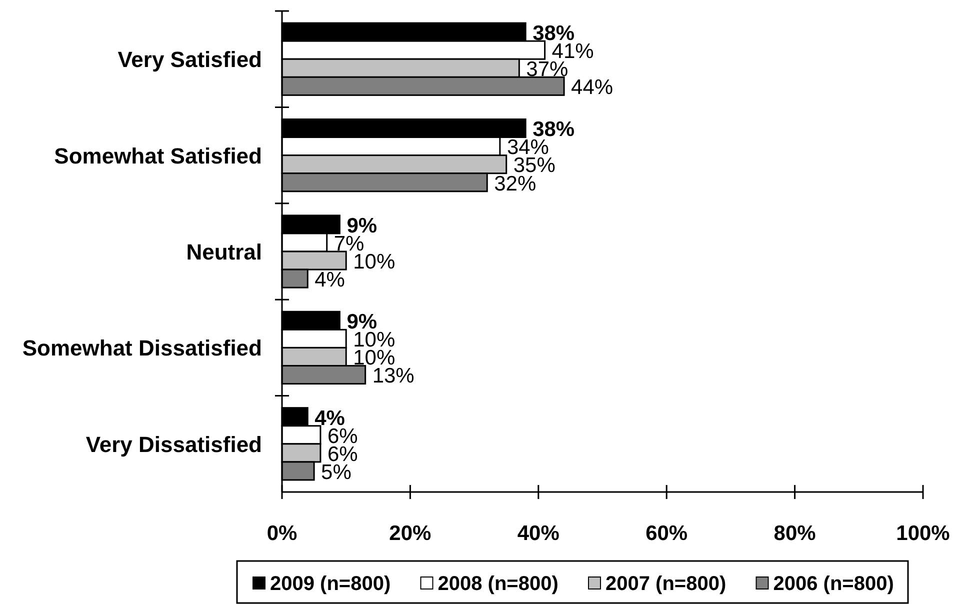  I want to click on legend-label: 2009 (n=800), so click(330, 584).